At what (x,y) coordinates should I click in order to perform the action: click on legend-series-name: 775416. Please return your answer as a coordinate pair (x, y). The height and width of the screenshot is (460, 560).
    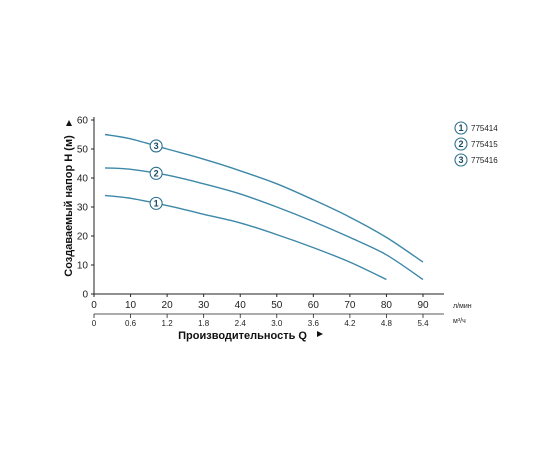
    Looking at the image, I should click on (484, 160).